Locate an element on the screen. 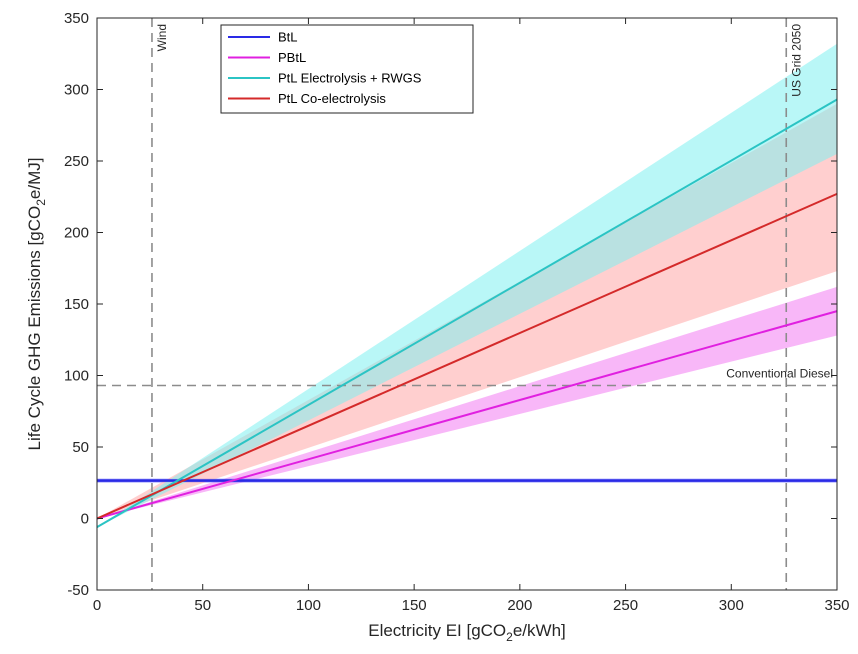  y-axis-label-subscript: 2 is located at coordinates (41, 202).